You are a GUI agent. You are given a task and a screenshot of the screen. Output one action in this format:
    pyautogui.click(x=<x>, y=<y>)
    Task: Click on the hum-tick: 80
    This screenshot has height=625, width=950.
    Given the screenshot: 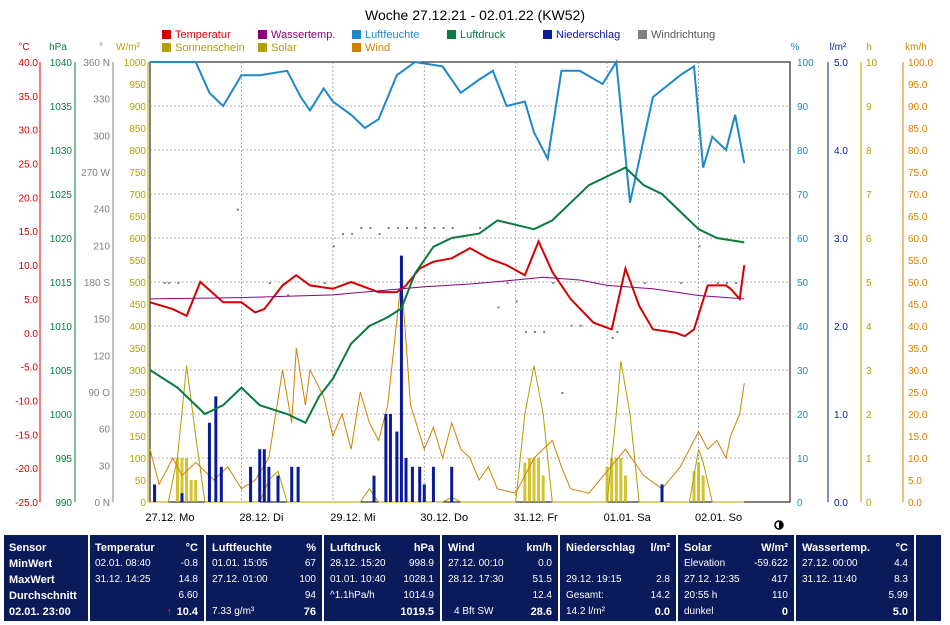 What is the action you would take?
    pyautogui.click(x=803, y=151)
    